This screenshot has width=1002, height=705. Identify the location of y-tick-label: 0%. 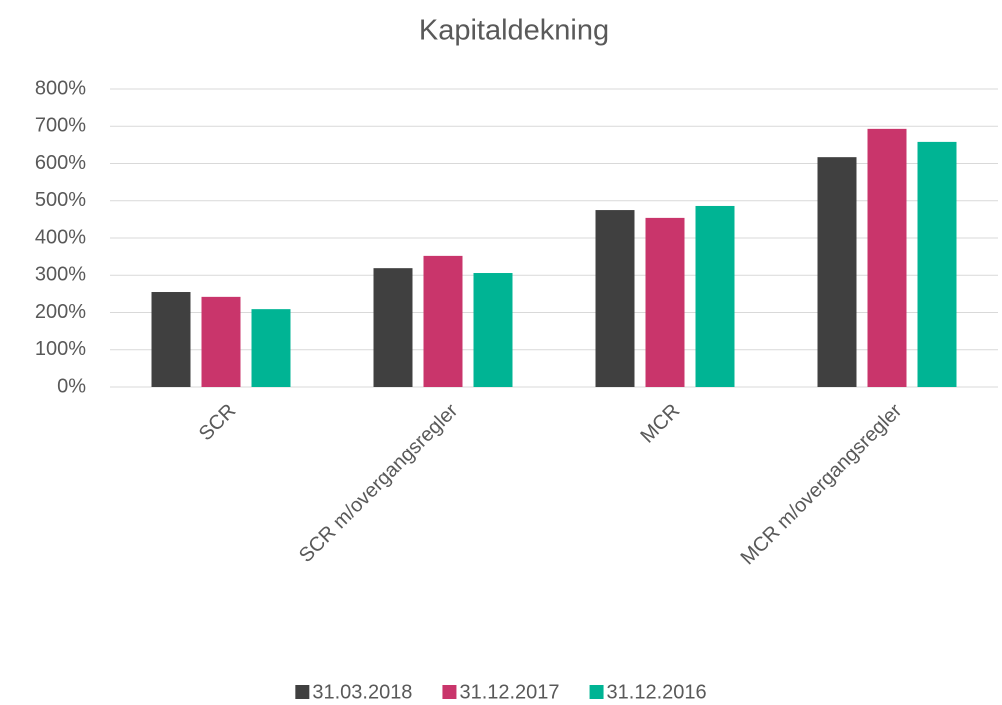
(71, 386).